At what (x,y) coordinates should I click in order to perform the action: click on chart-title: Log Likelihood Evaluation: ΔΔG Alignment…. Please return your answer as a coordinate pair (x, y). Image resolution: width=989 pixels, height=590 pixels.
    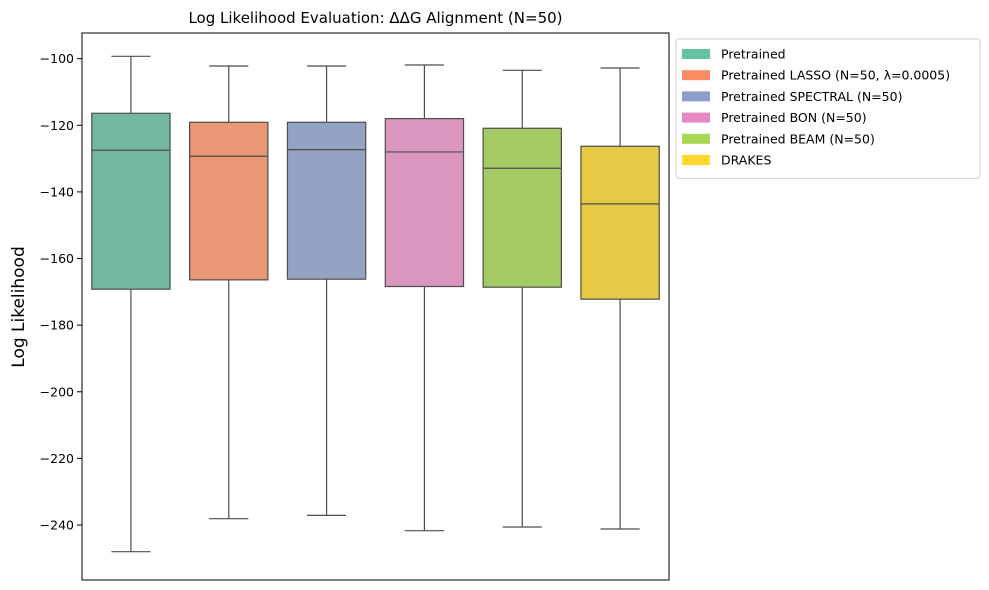
    Looking at the image, I should click on (375, 18).